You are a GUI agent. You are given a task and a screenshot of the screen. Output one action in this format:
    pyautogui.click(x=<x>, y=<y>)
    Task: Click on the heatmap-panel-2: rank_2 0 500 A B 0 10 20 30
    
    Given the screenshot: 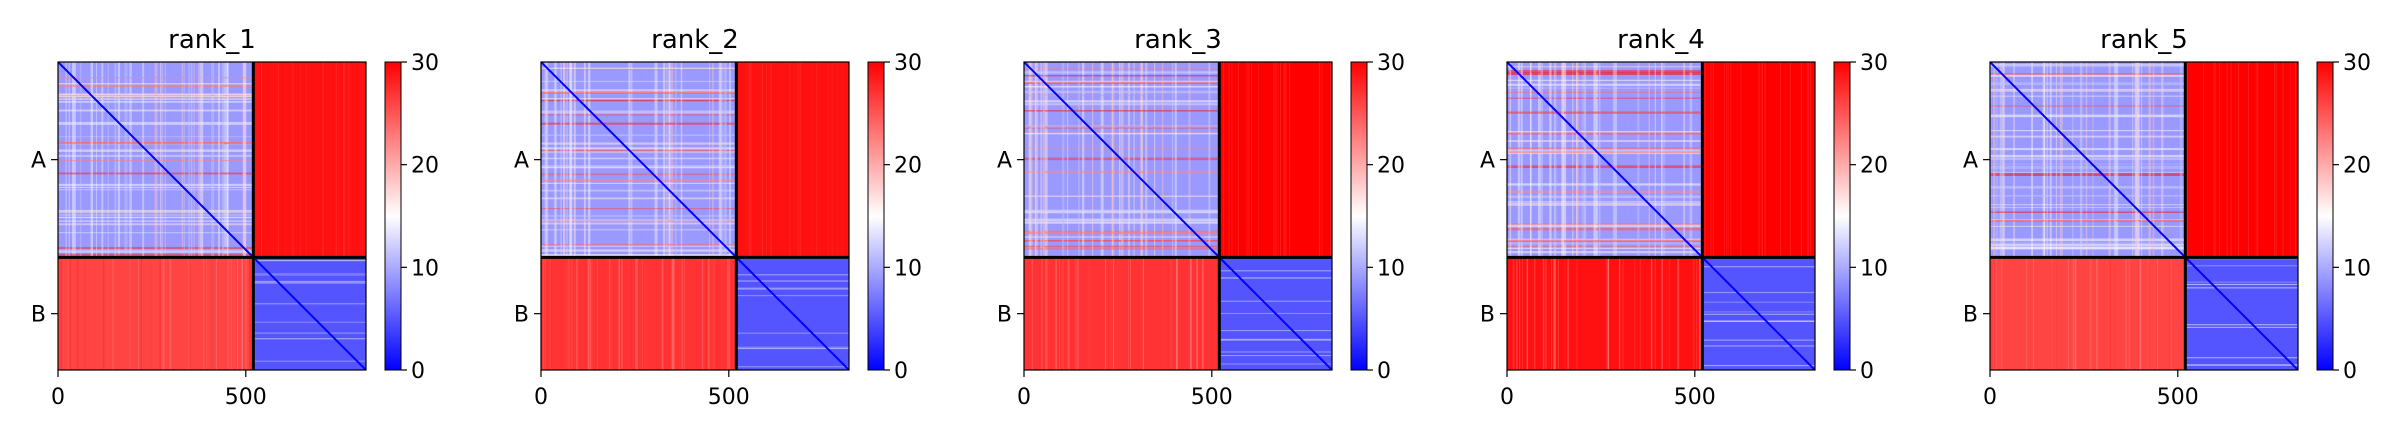 What is the action you would take?
    pyautogui.click(x=718, y=217)
    